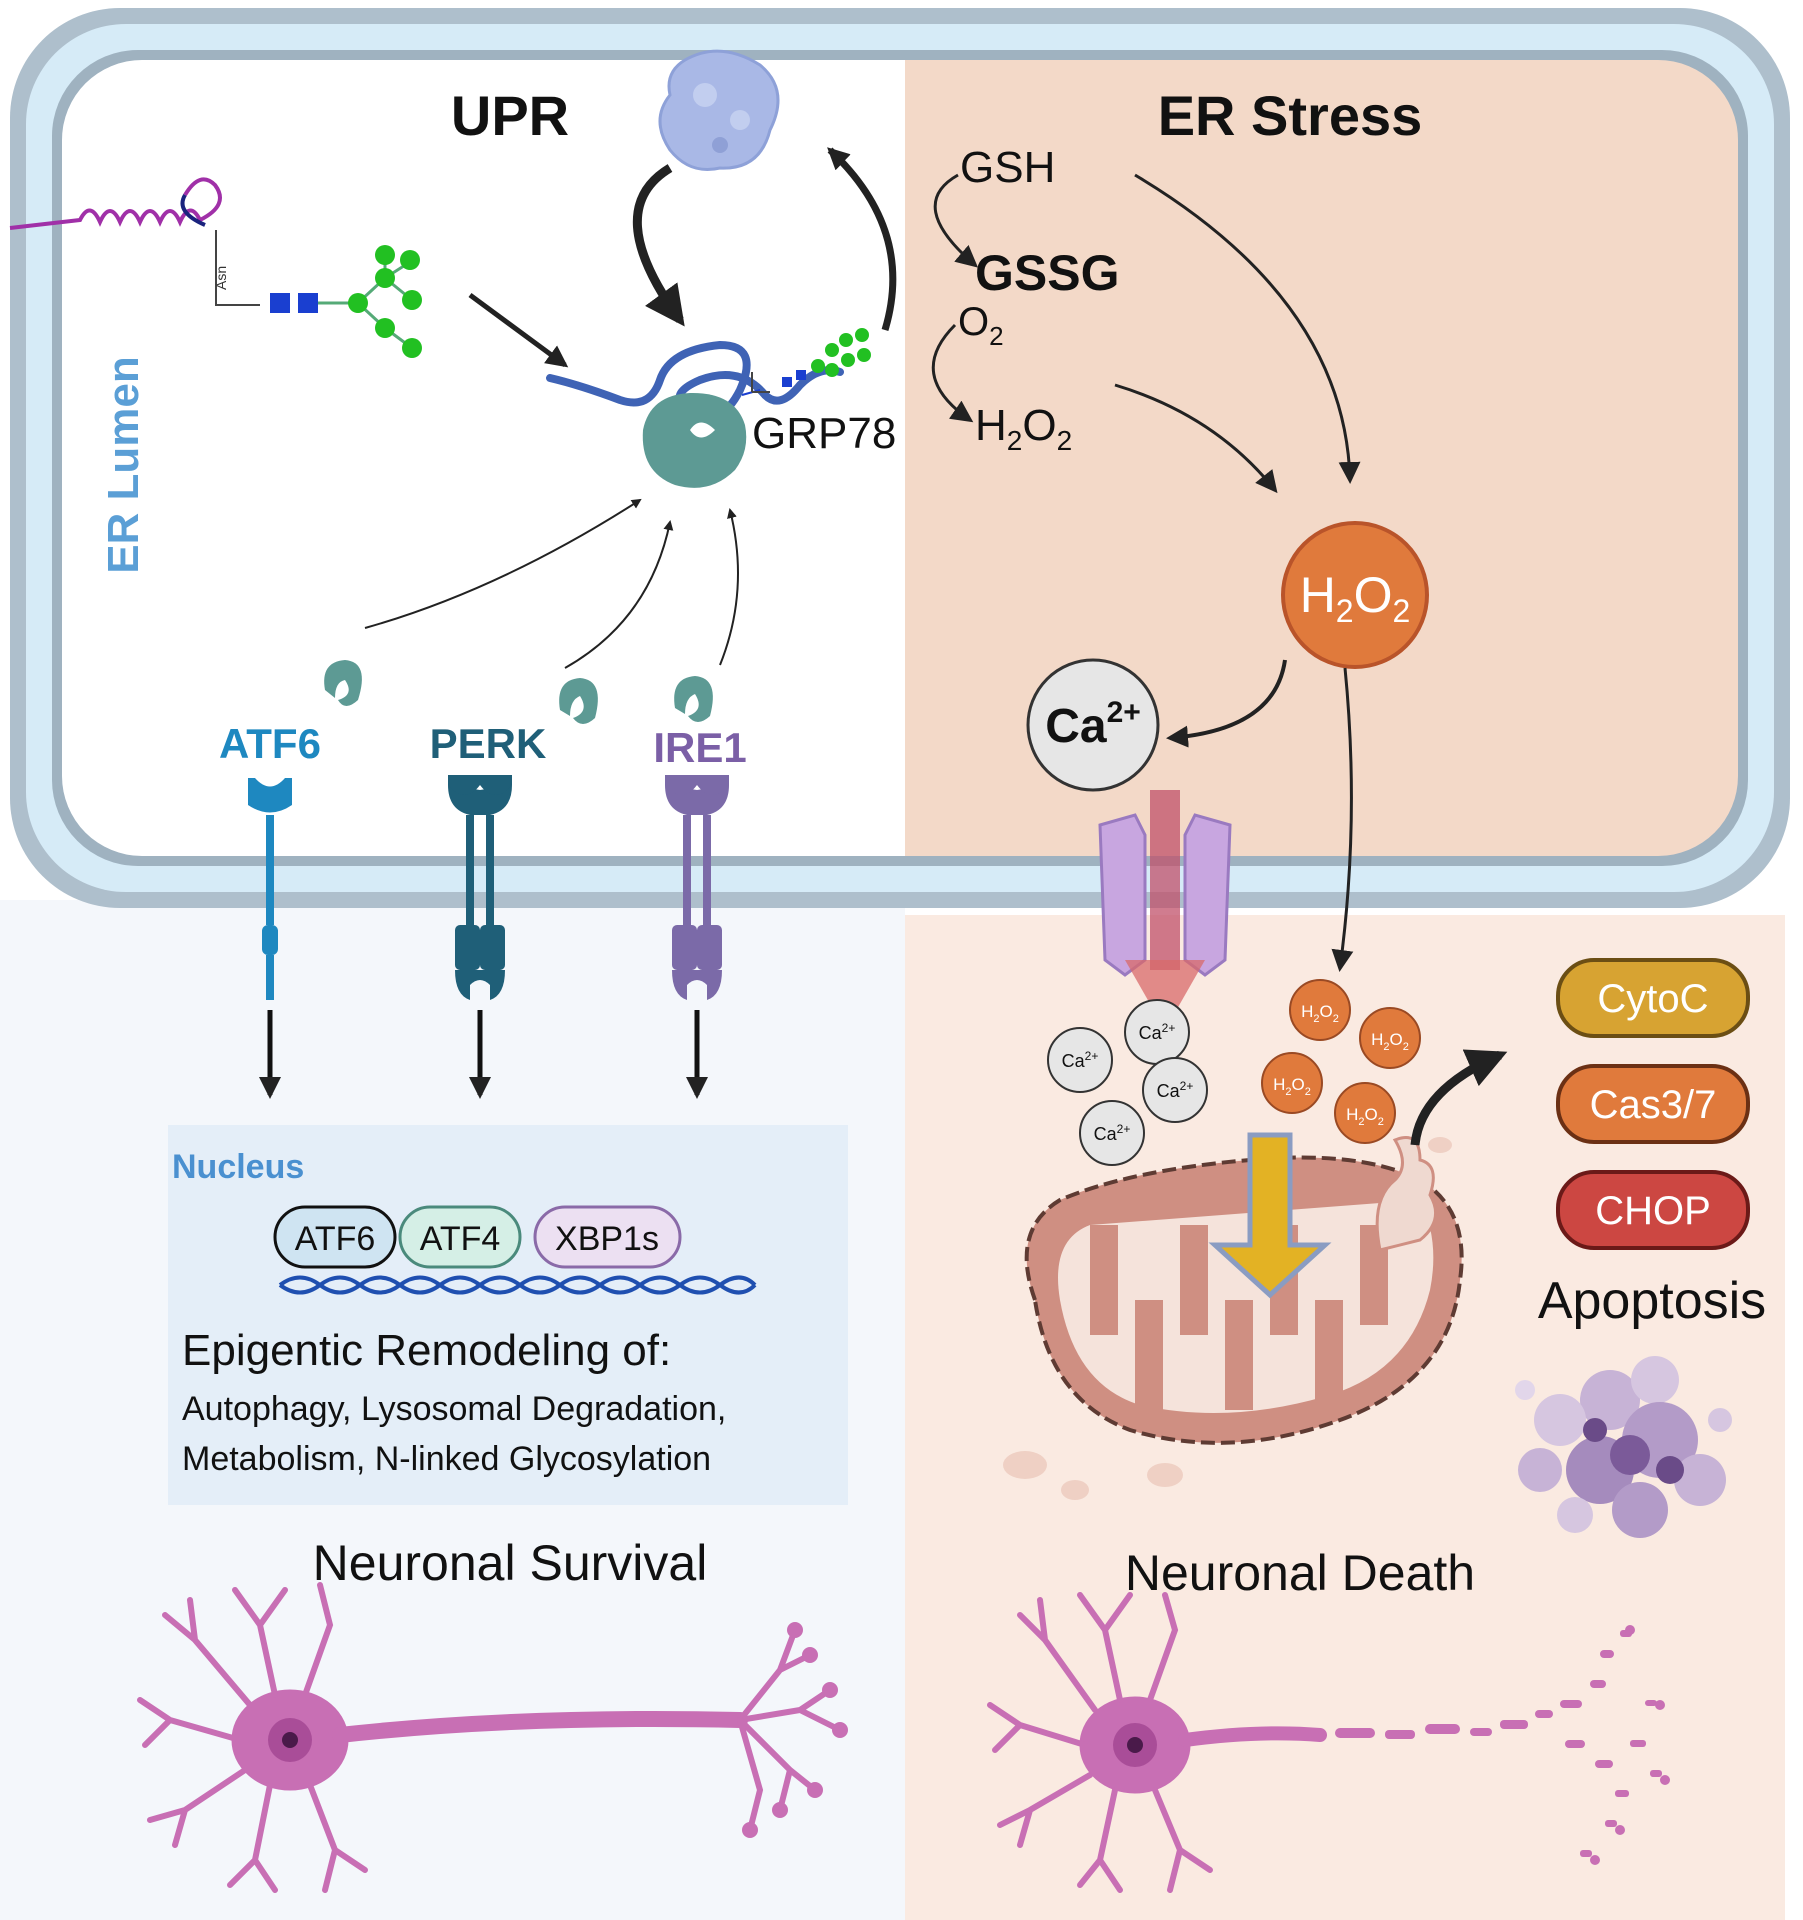 The height and width of the screenshot is (1920, 1803). Describe the element at coordinates (1127, 1082) in the screenshot. I see `calcium-ions: Ca2+ Ca2+ Ca2+ Ca2+` at that location.